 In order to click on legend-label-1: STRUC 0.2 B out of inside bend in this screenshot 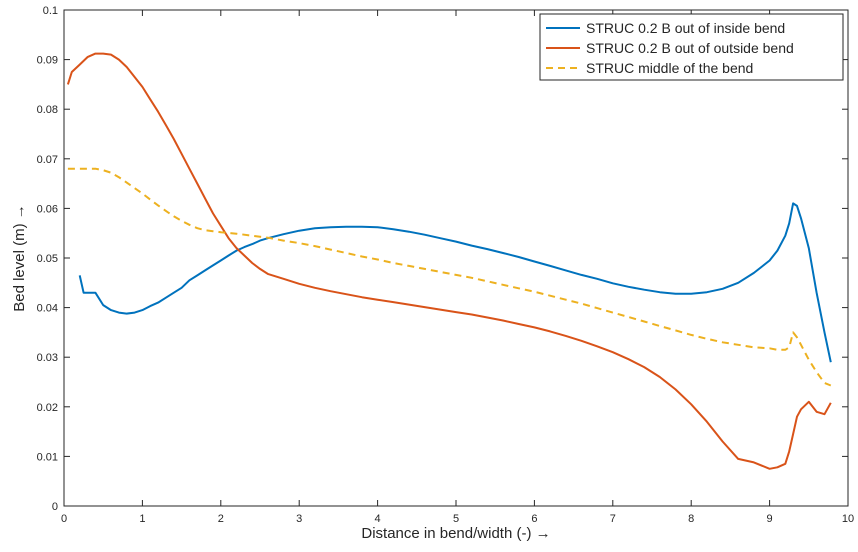, I will do `click(685, 28)`.